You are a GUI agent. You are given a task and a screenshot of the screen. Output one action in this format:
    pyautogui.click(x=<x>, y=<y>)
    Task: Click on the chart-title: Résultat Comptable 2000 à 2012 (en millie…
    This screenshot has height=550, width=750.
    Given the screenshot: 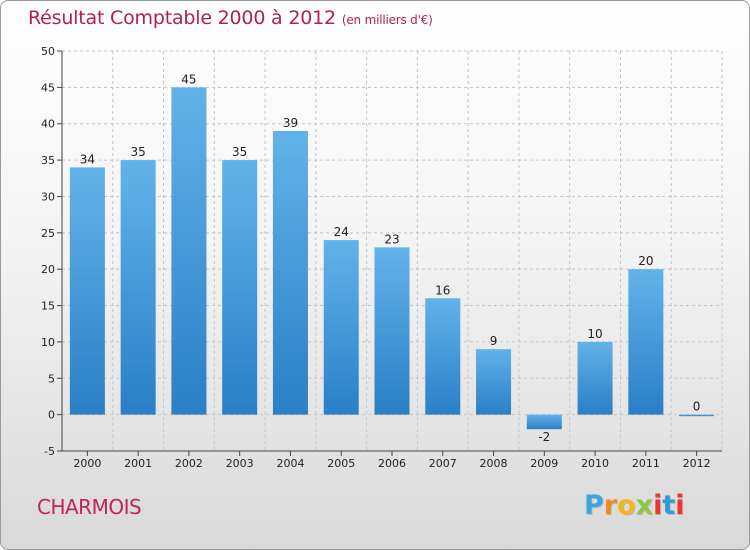 What is the action you would take?
    pyautogui.click(x=230, y=18)
    